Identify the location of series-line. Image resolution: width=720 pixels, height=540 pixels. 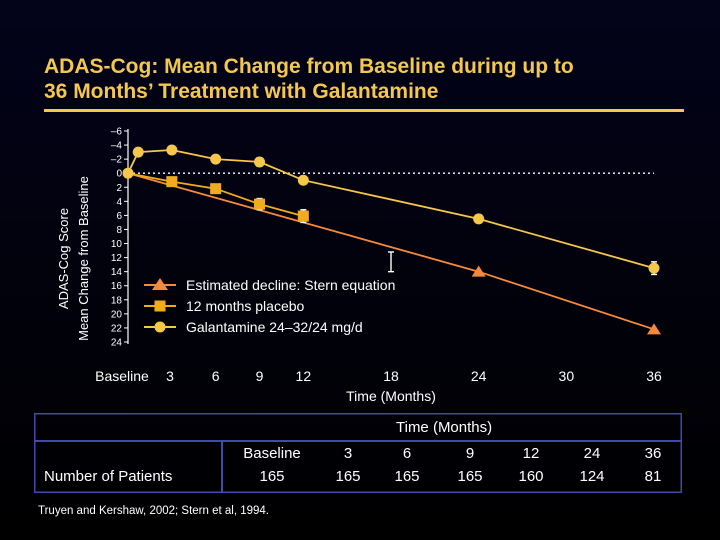
(215, 194).